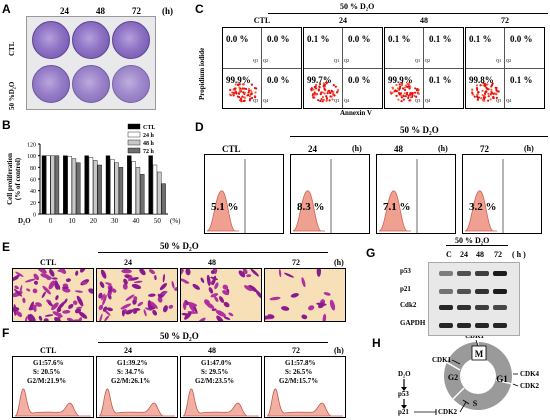 This screenshot has height=420, width=550. What do you see at coordinates (440, 39) in the screenshot?
I see `quad-tr-value: 0.1 %` at bounding box center [440, 39].